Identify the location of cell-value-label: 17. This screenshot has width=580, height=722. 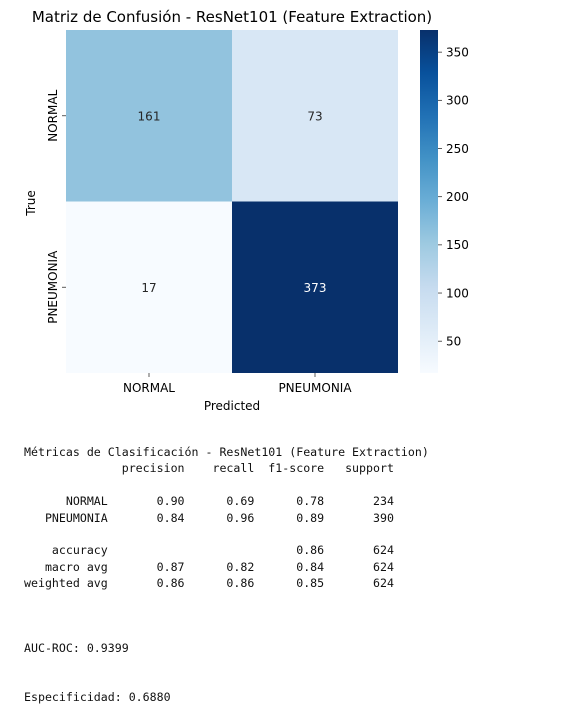
(148, 288).